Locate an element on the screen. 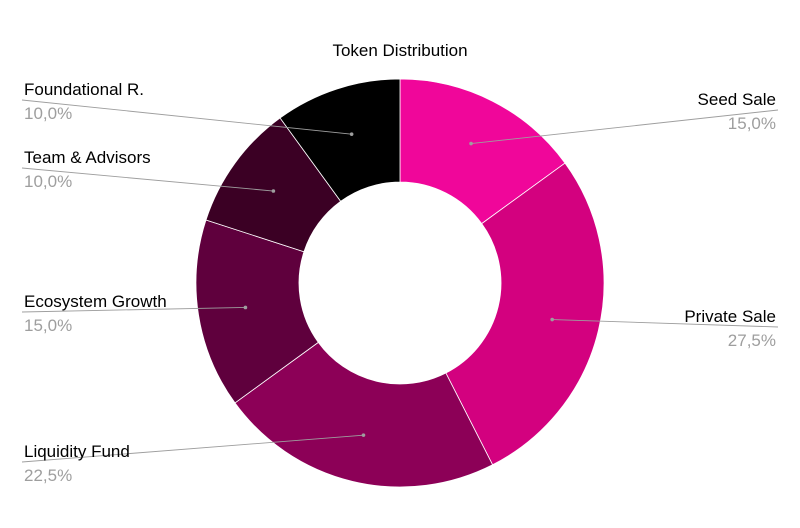 The image size is (800, 528). slice-label-liquidity-fund: Liquidity Fund is located at coordinates (77, 451).